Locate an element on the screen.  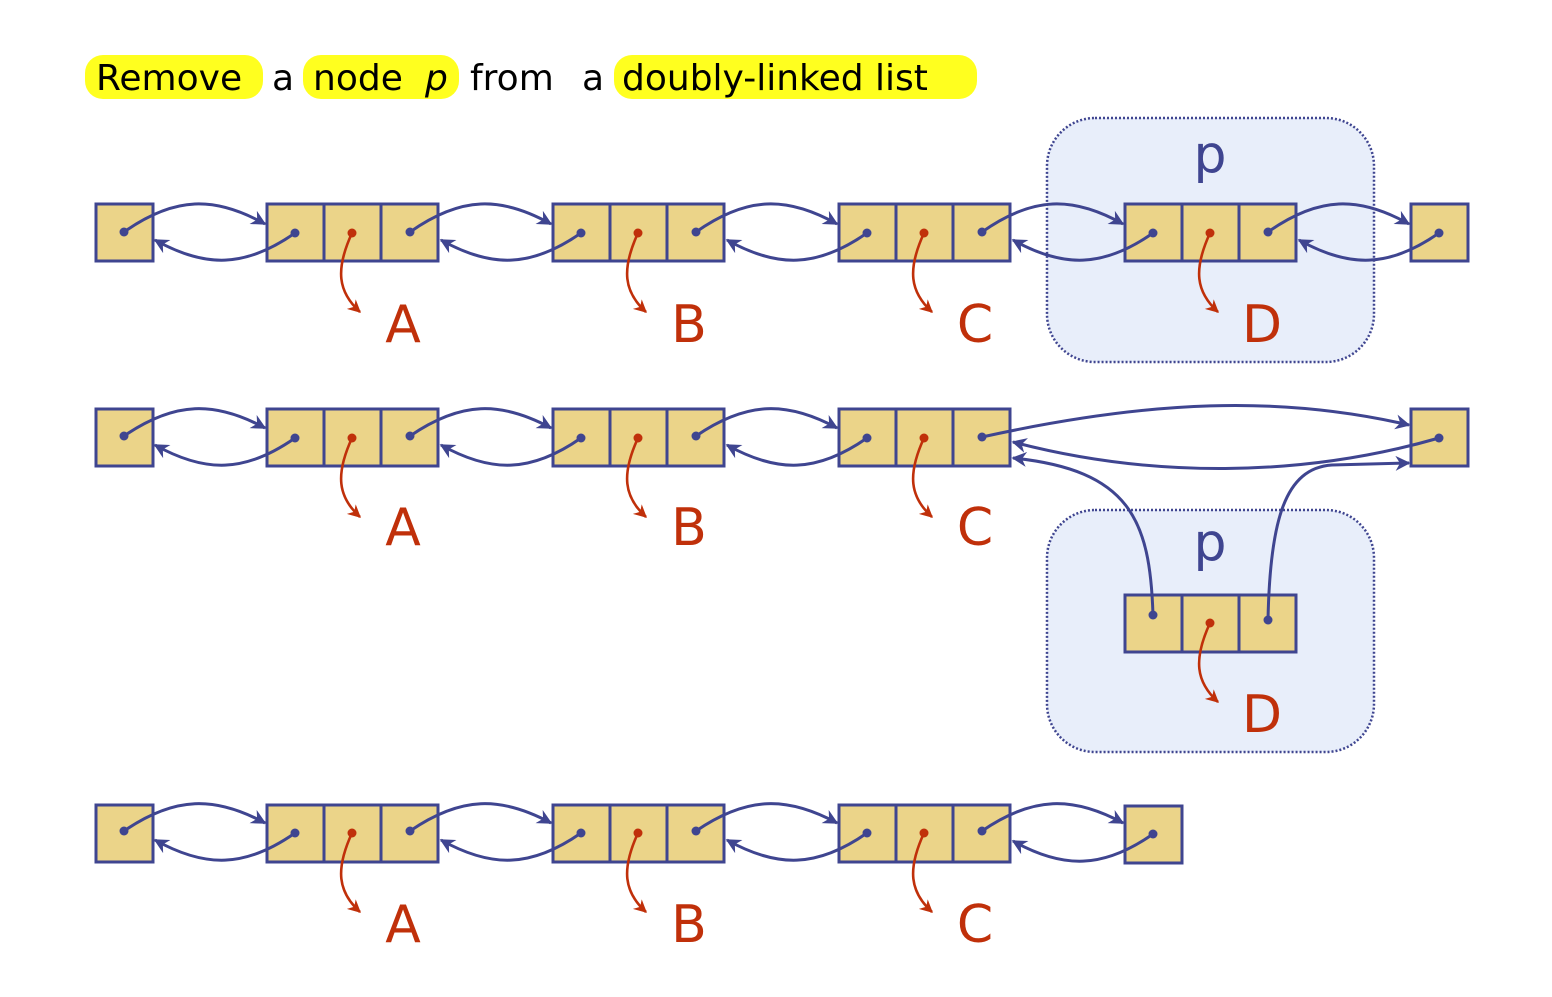
tail-sentinel is located at coordinates (1439, 437).